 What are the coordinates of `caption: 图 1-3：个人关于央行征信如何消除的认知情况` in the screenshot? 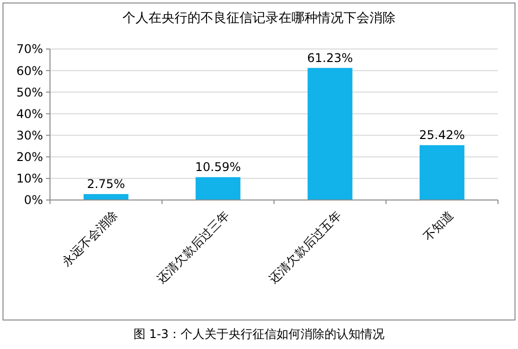 It's located at (259, 334).